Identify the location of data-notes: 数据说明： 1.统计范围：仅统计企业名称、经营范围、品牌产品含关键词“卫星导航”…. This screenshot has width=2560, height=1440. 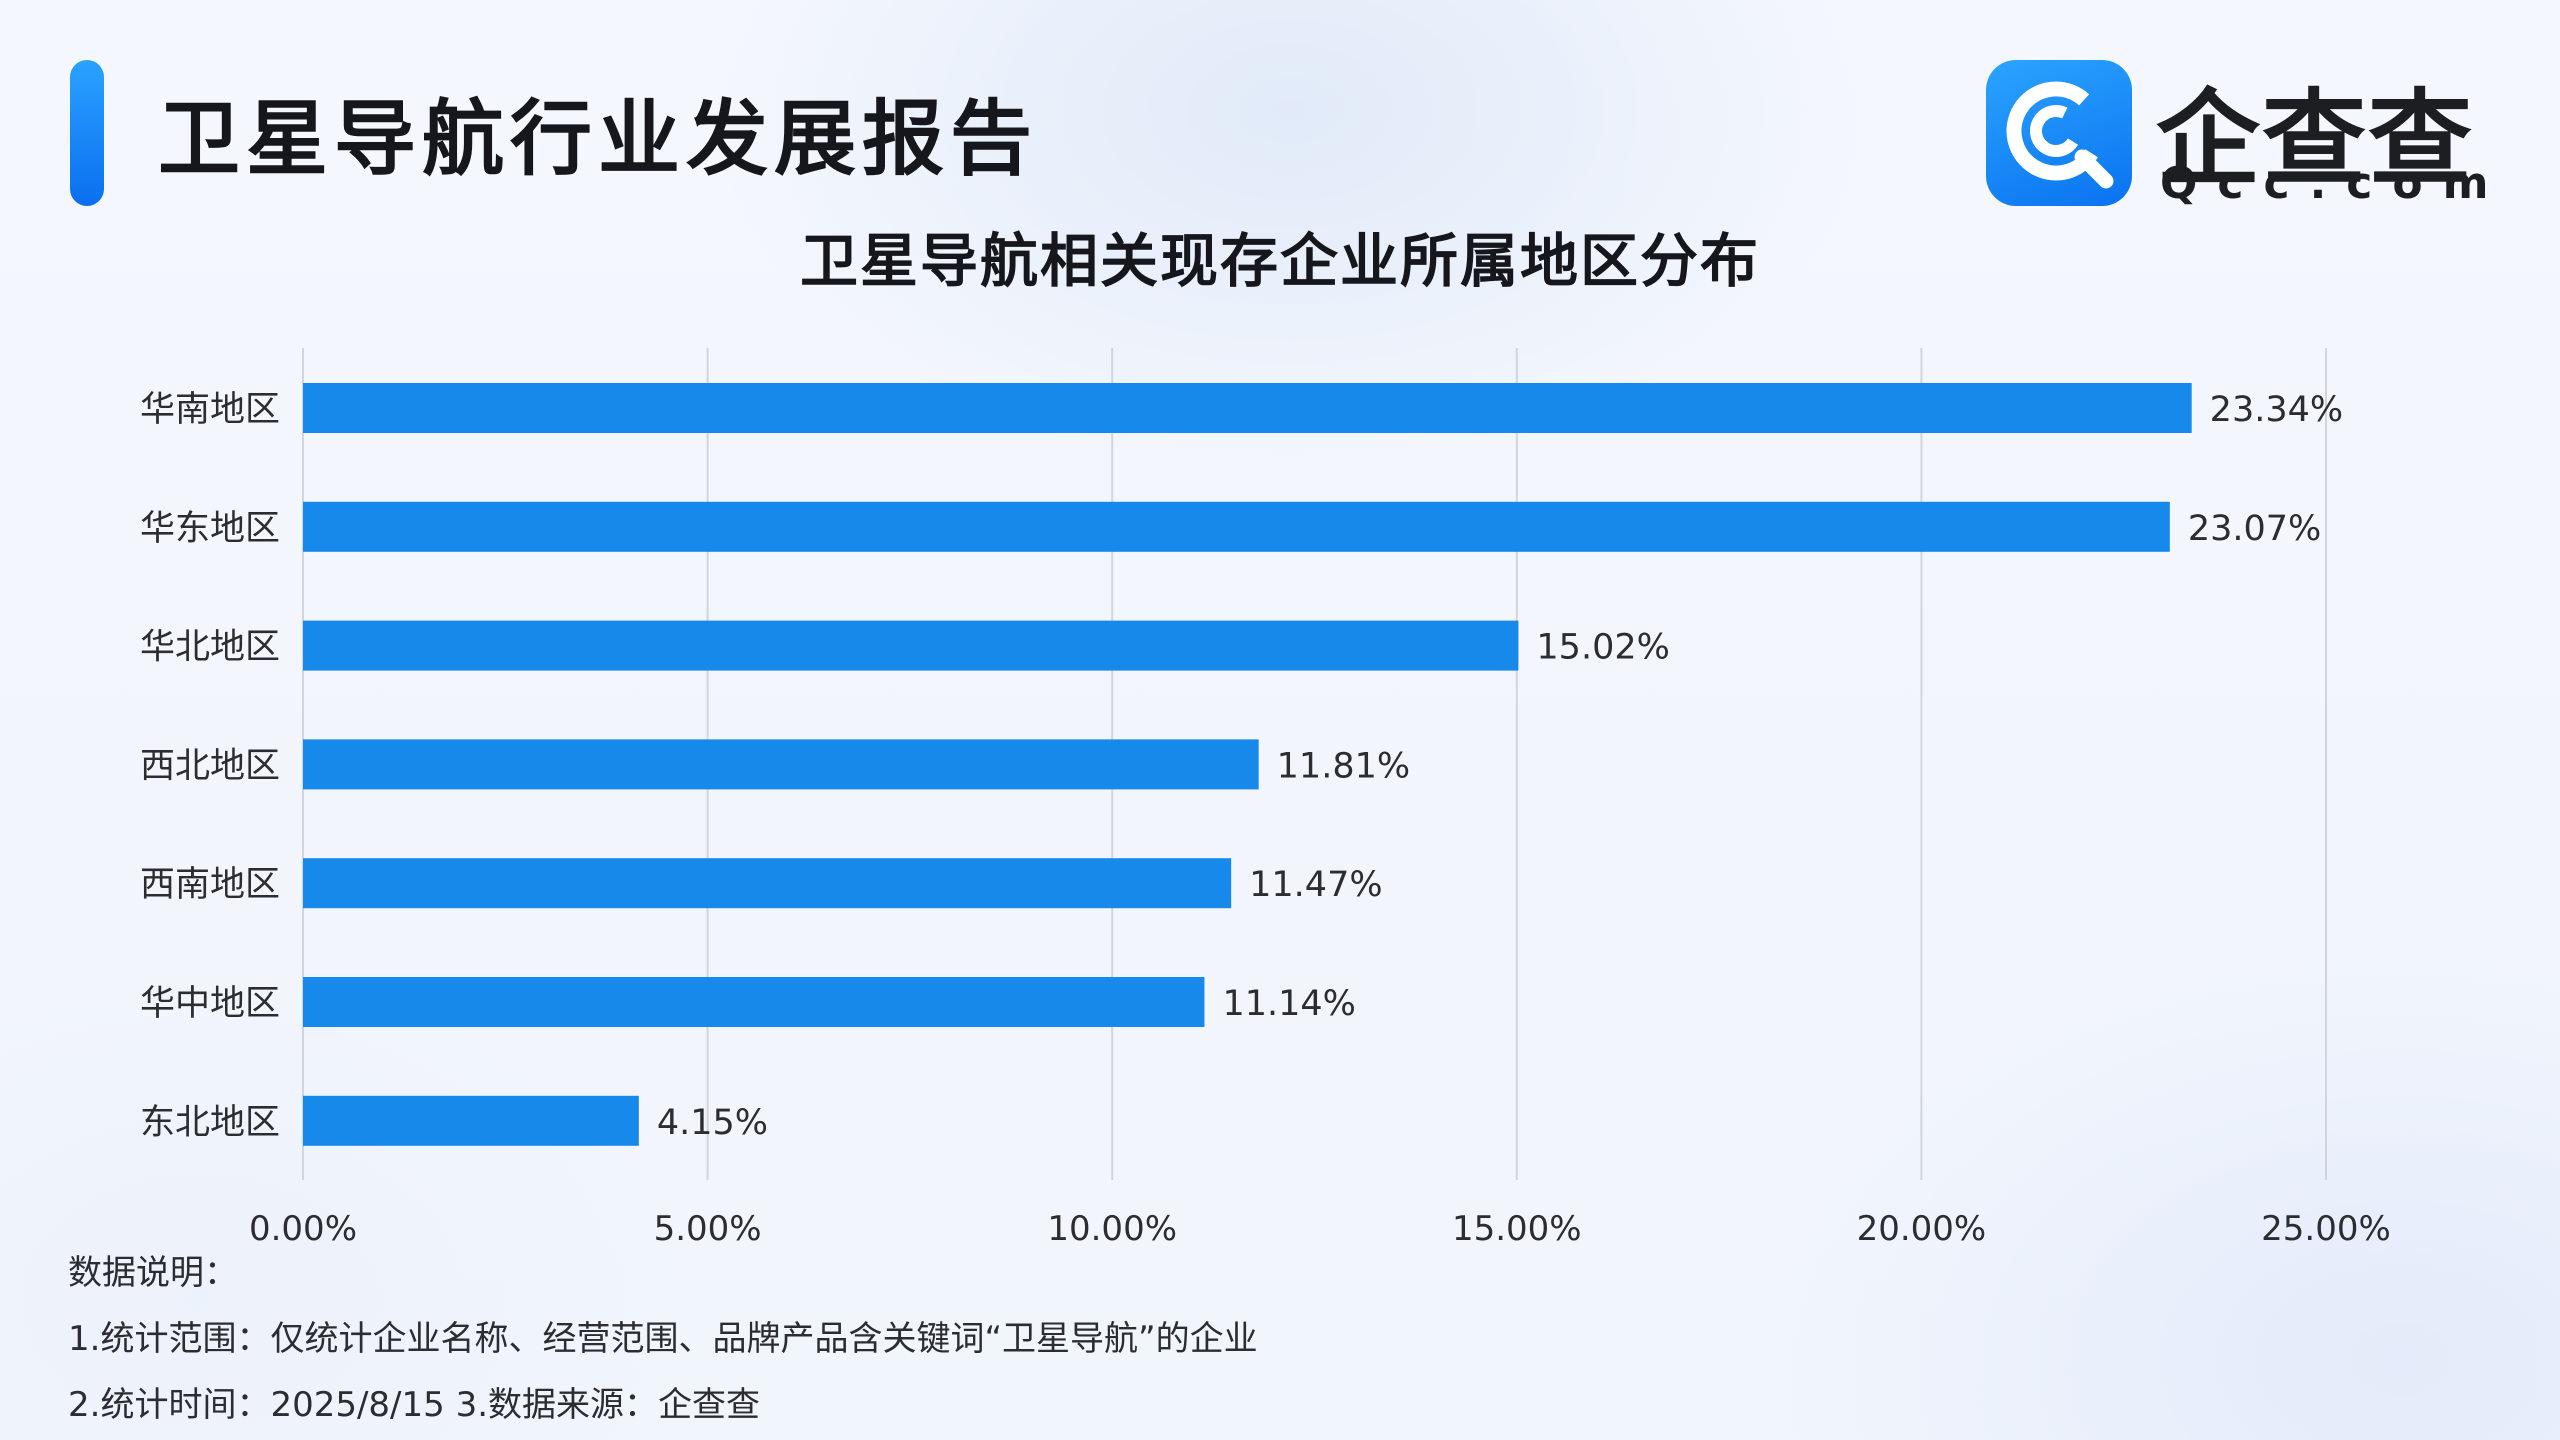
(663, 1339).